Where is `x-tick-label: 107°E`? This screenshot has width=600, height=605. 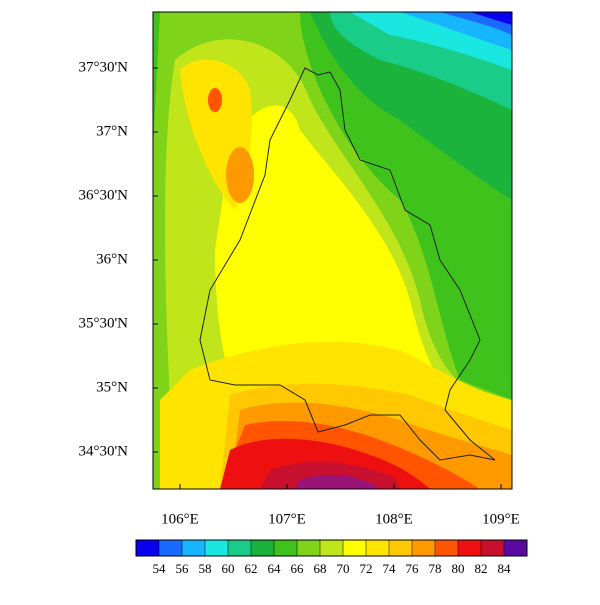 x-tick-label: 107°E is located at coordinates (287, 519).